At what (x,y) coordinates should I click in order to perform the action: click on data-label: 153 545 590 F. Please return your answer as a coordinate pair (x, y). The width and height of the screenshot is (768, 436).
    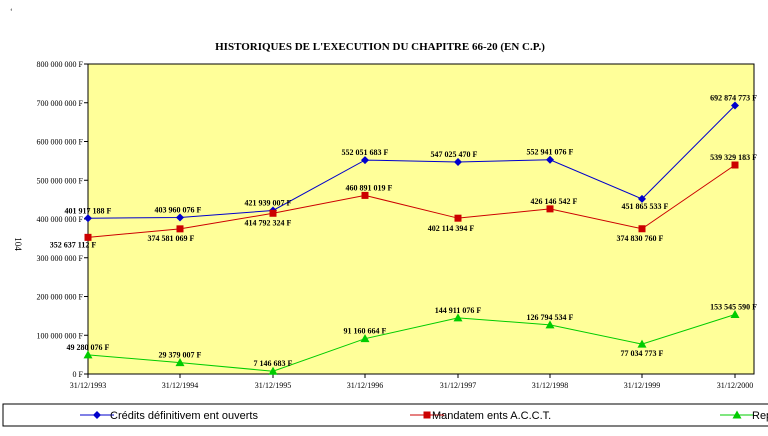
    Looking at the image, I should click on (733, 307).